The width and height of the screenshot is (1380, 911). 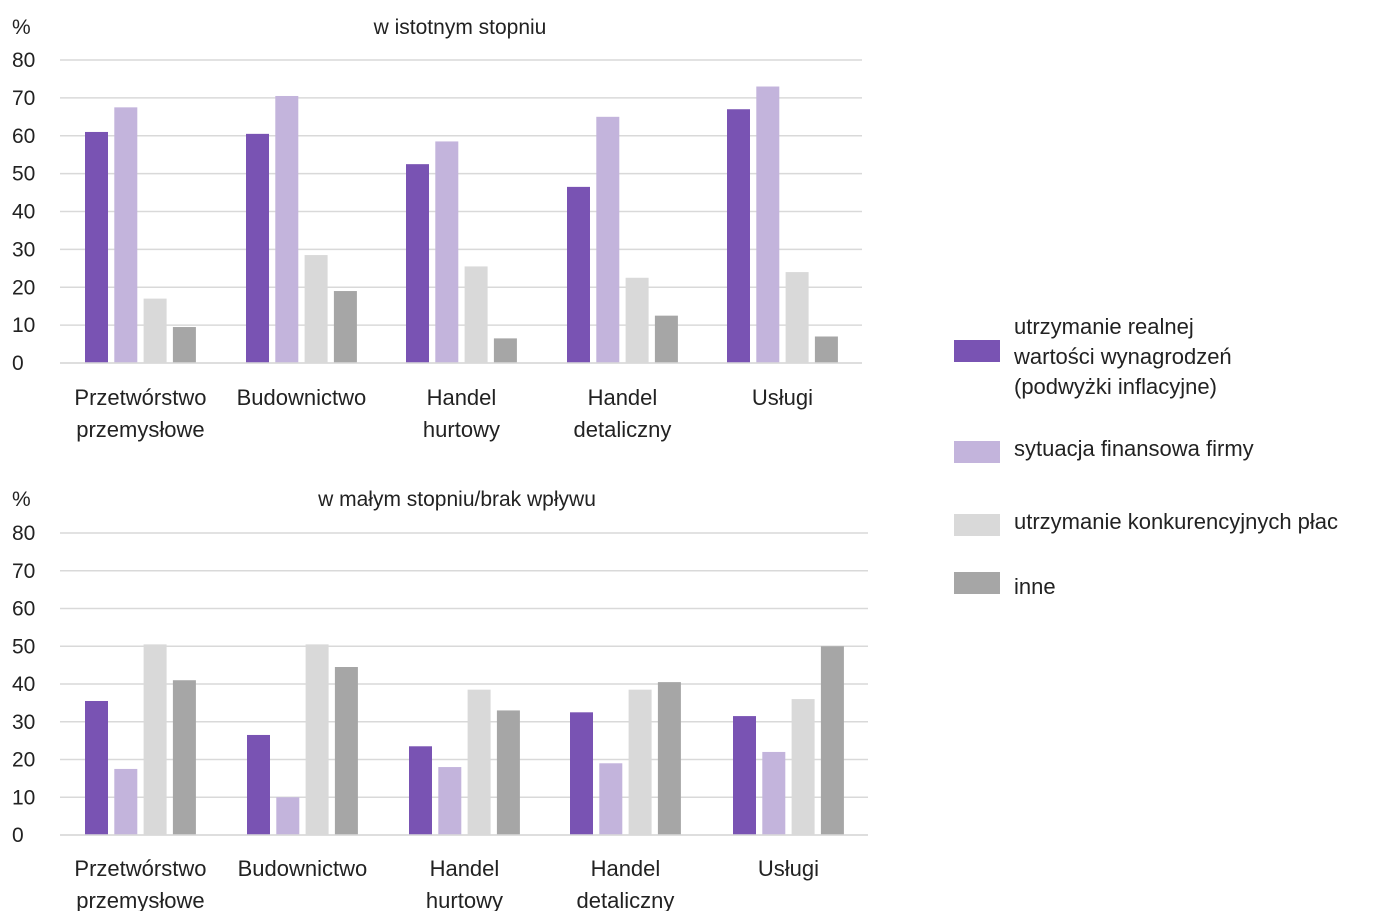 What do you see at coordinates (1176, 521) in the screenshot?
I see `legend-label: utrzymanie konkurencyjnych płac` at bounding box center [1176, 521].